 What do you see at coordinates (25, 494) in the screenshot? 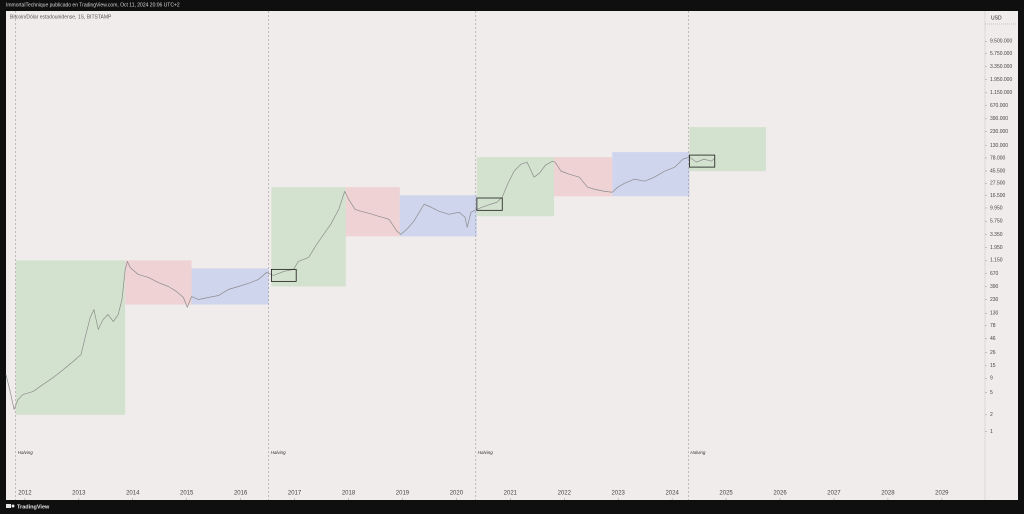
I see `x-tick-label: 2012` at bounding box center [25, 494].